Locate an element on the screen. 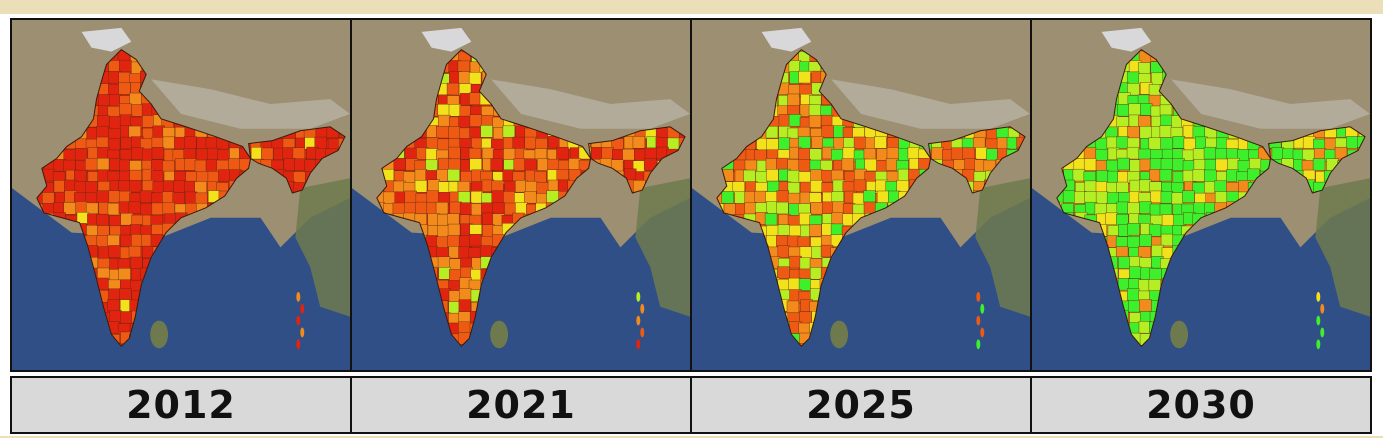  india-outline is located at coordinates (484, 198).